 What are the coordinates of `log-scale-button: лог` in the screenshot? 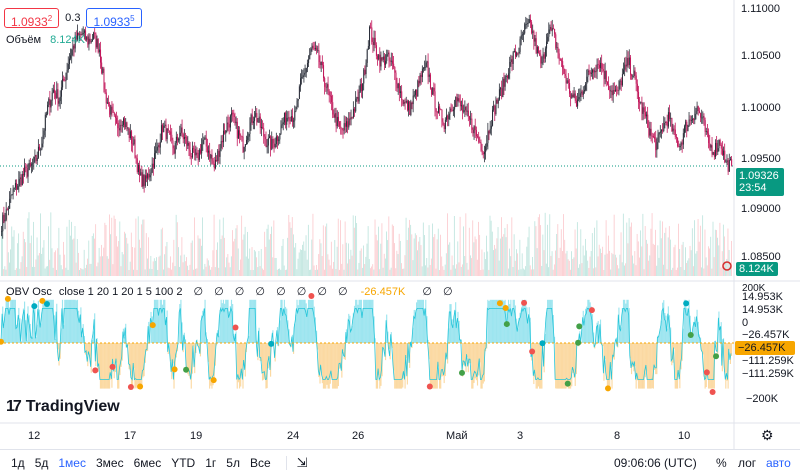 It's located at (747, 462).